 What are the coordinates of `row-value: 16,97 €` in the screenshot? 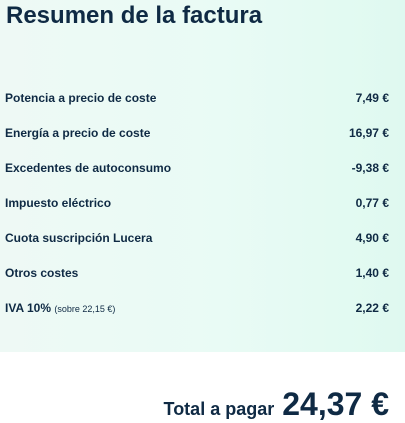 It's located at (368, 133).